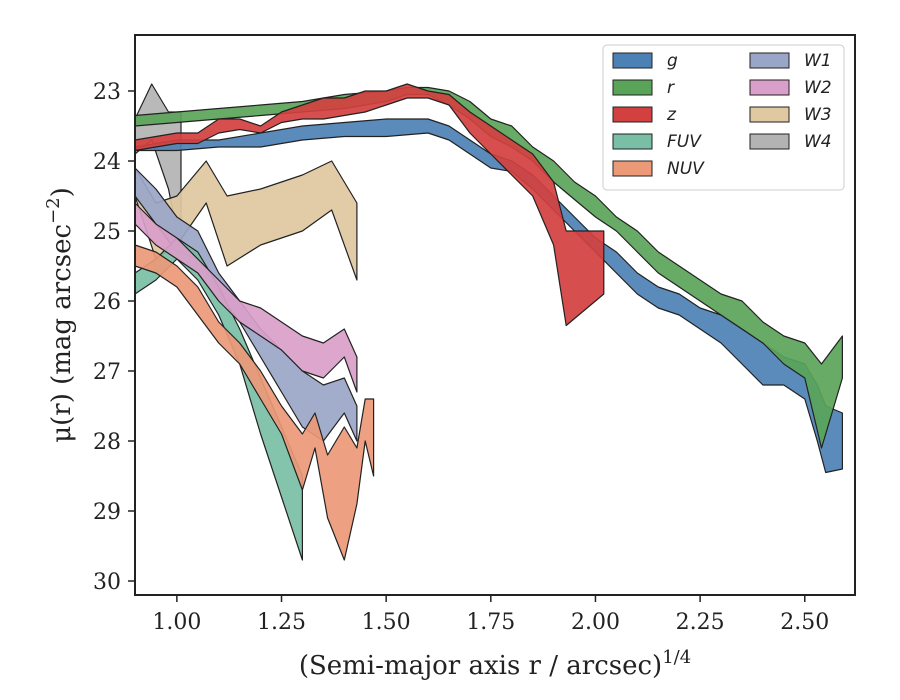 The image size is (900, 700). What do you see at coordinates (818, 61) in the screenshot?
I see `legend-label-w1: W1` at bounding box center [818, 61].